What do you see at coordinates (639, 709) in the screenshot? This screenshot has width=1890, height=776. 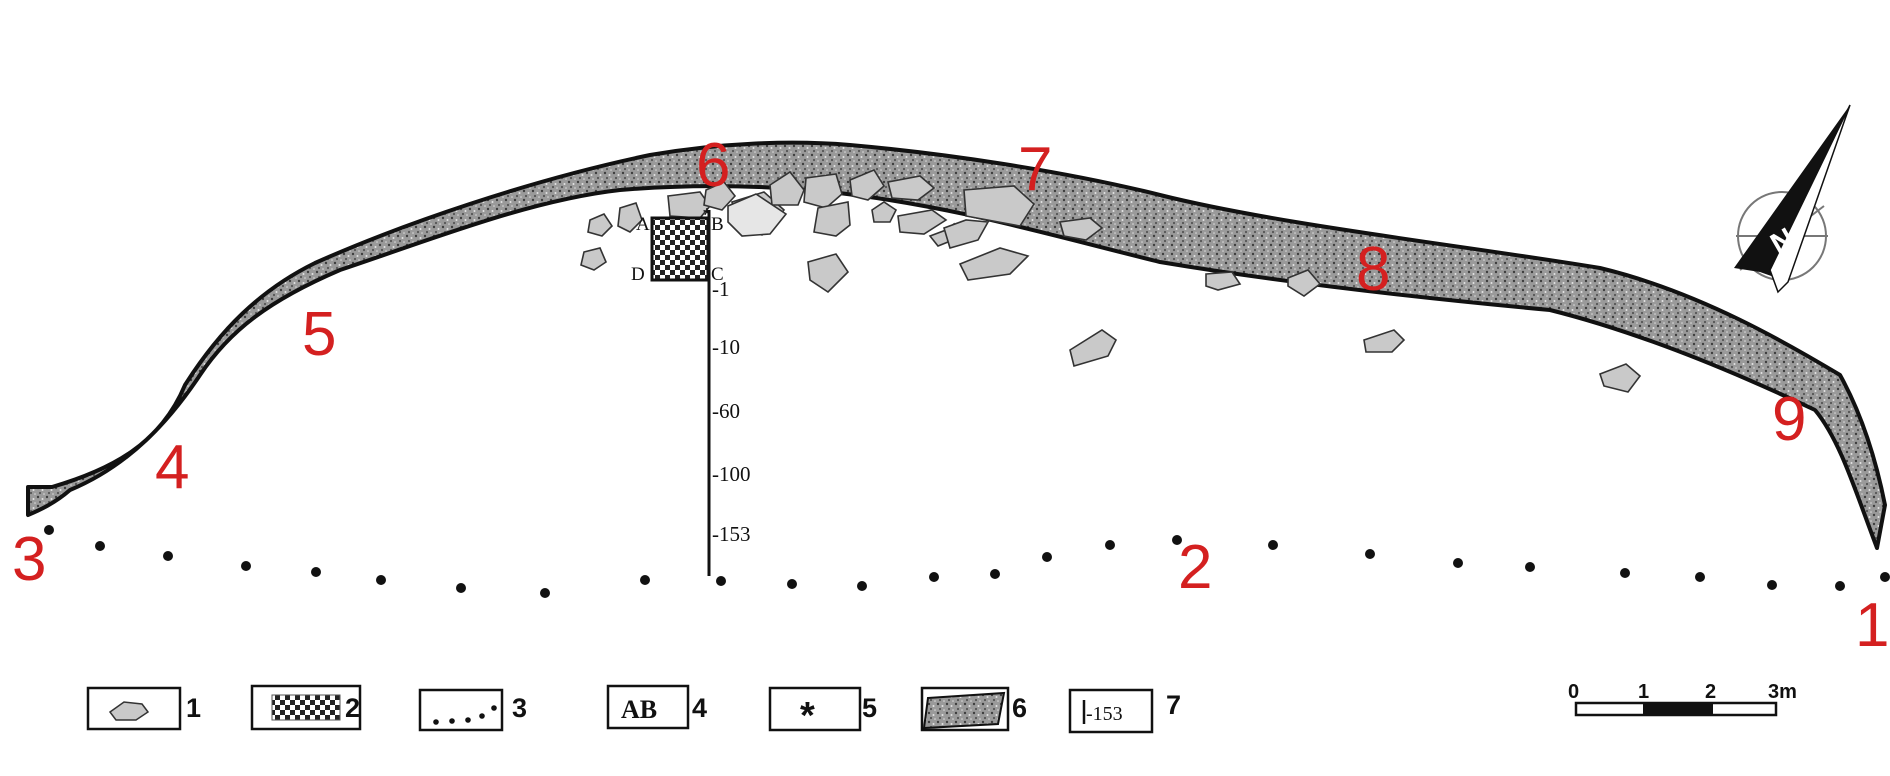 I see `section-letters-icon: AB` at bounding box center [639, 709].